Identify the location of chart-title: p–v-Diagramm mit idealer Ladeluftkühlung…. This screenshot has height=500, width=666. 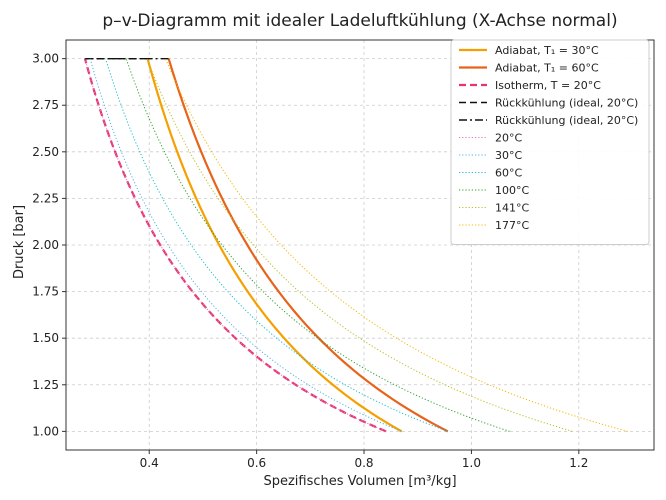
(359, 21).